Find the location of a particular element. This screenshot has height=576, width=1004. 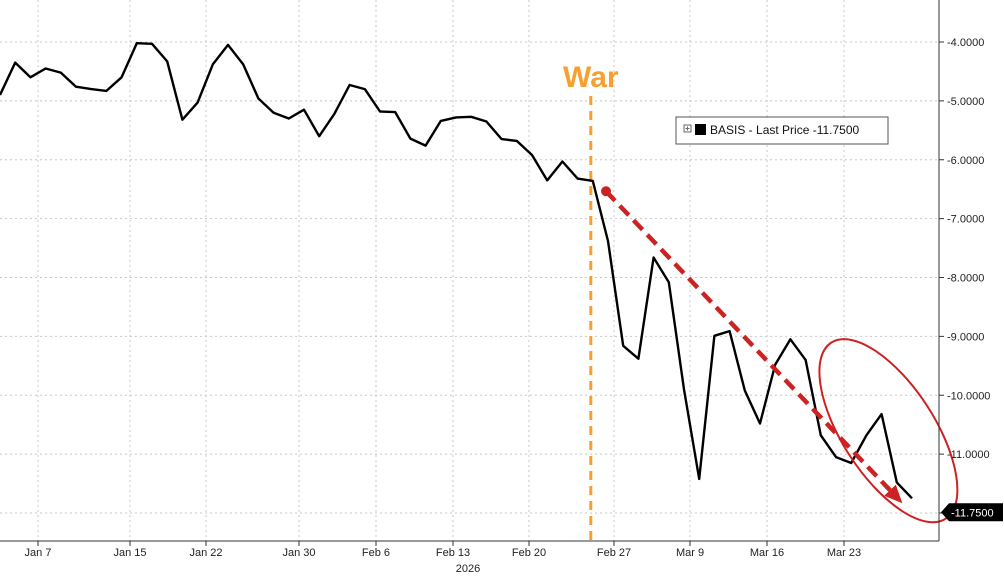

trend-arrow-head is located at coordinates (893, 494).